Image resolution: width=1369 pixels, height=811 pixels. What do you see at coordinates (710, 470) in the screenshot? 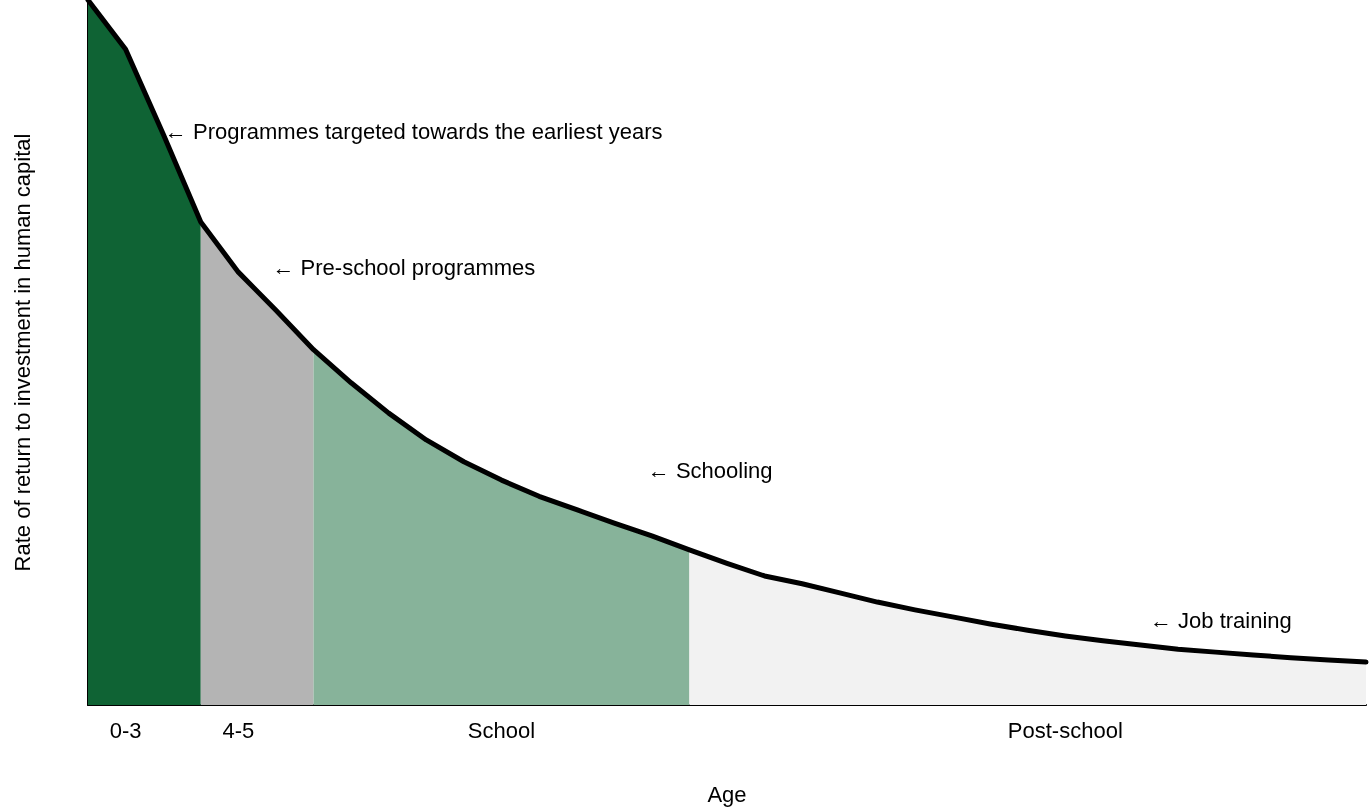
I see `annotation: ← Schooling` at bounding box center [710, 470].